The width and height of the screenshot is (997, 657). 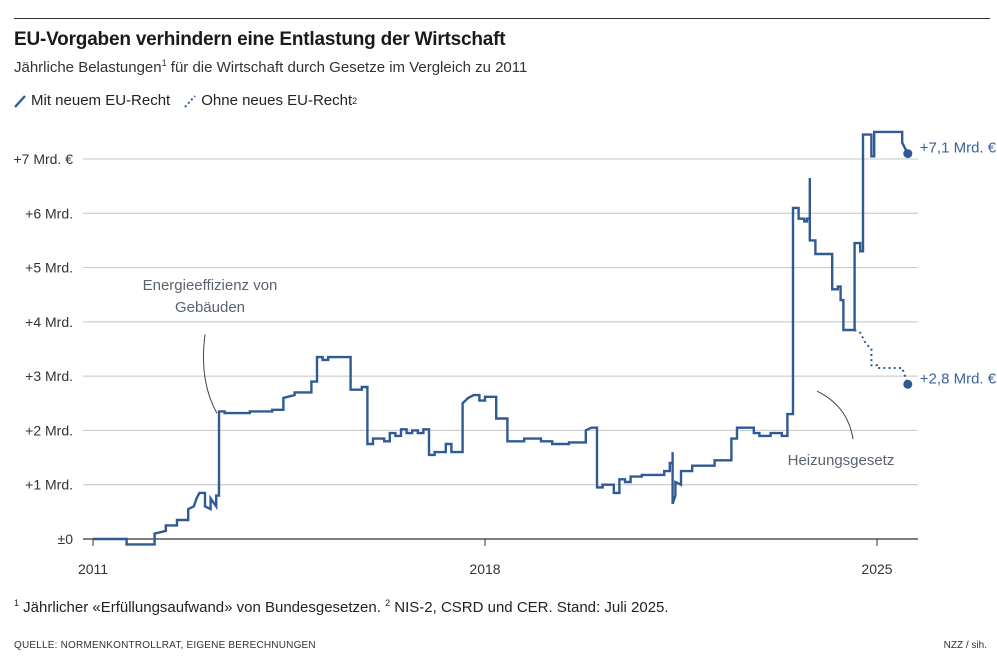 I want to click on series-line-without-eu, so click(x=881, y=357).